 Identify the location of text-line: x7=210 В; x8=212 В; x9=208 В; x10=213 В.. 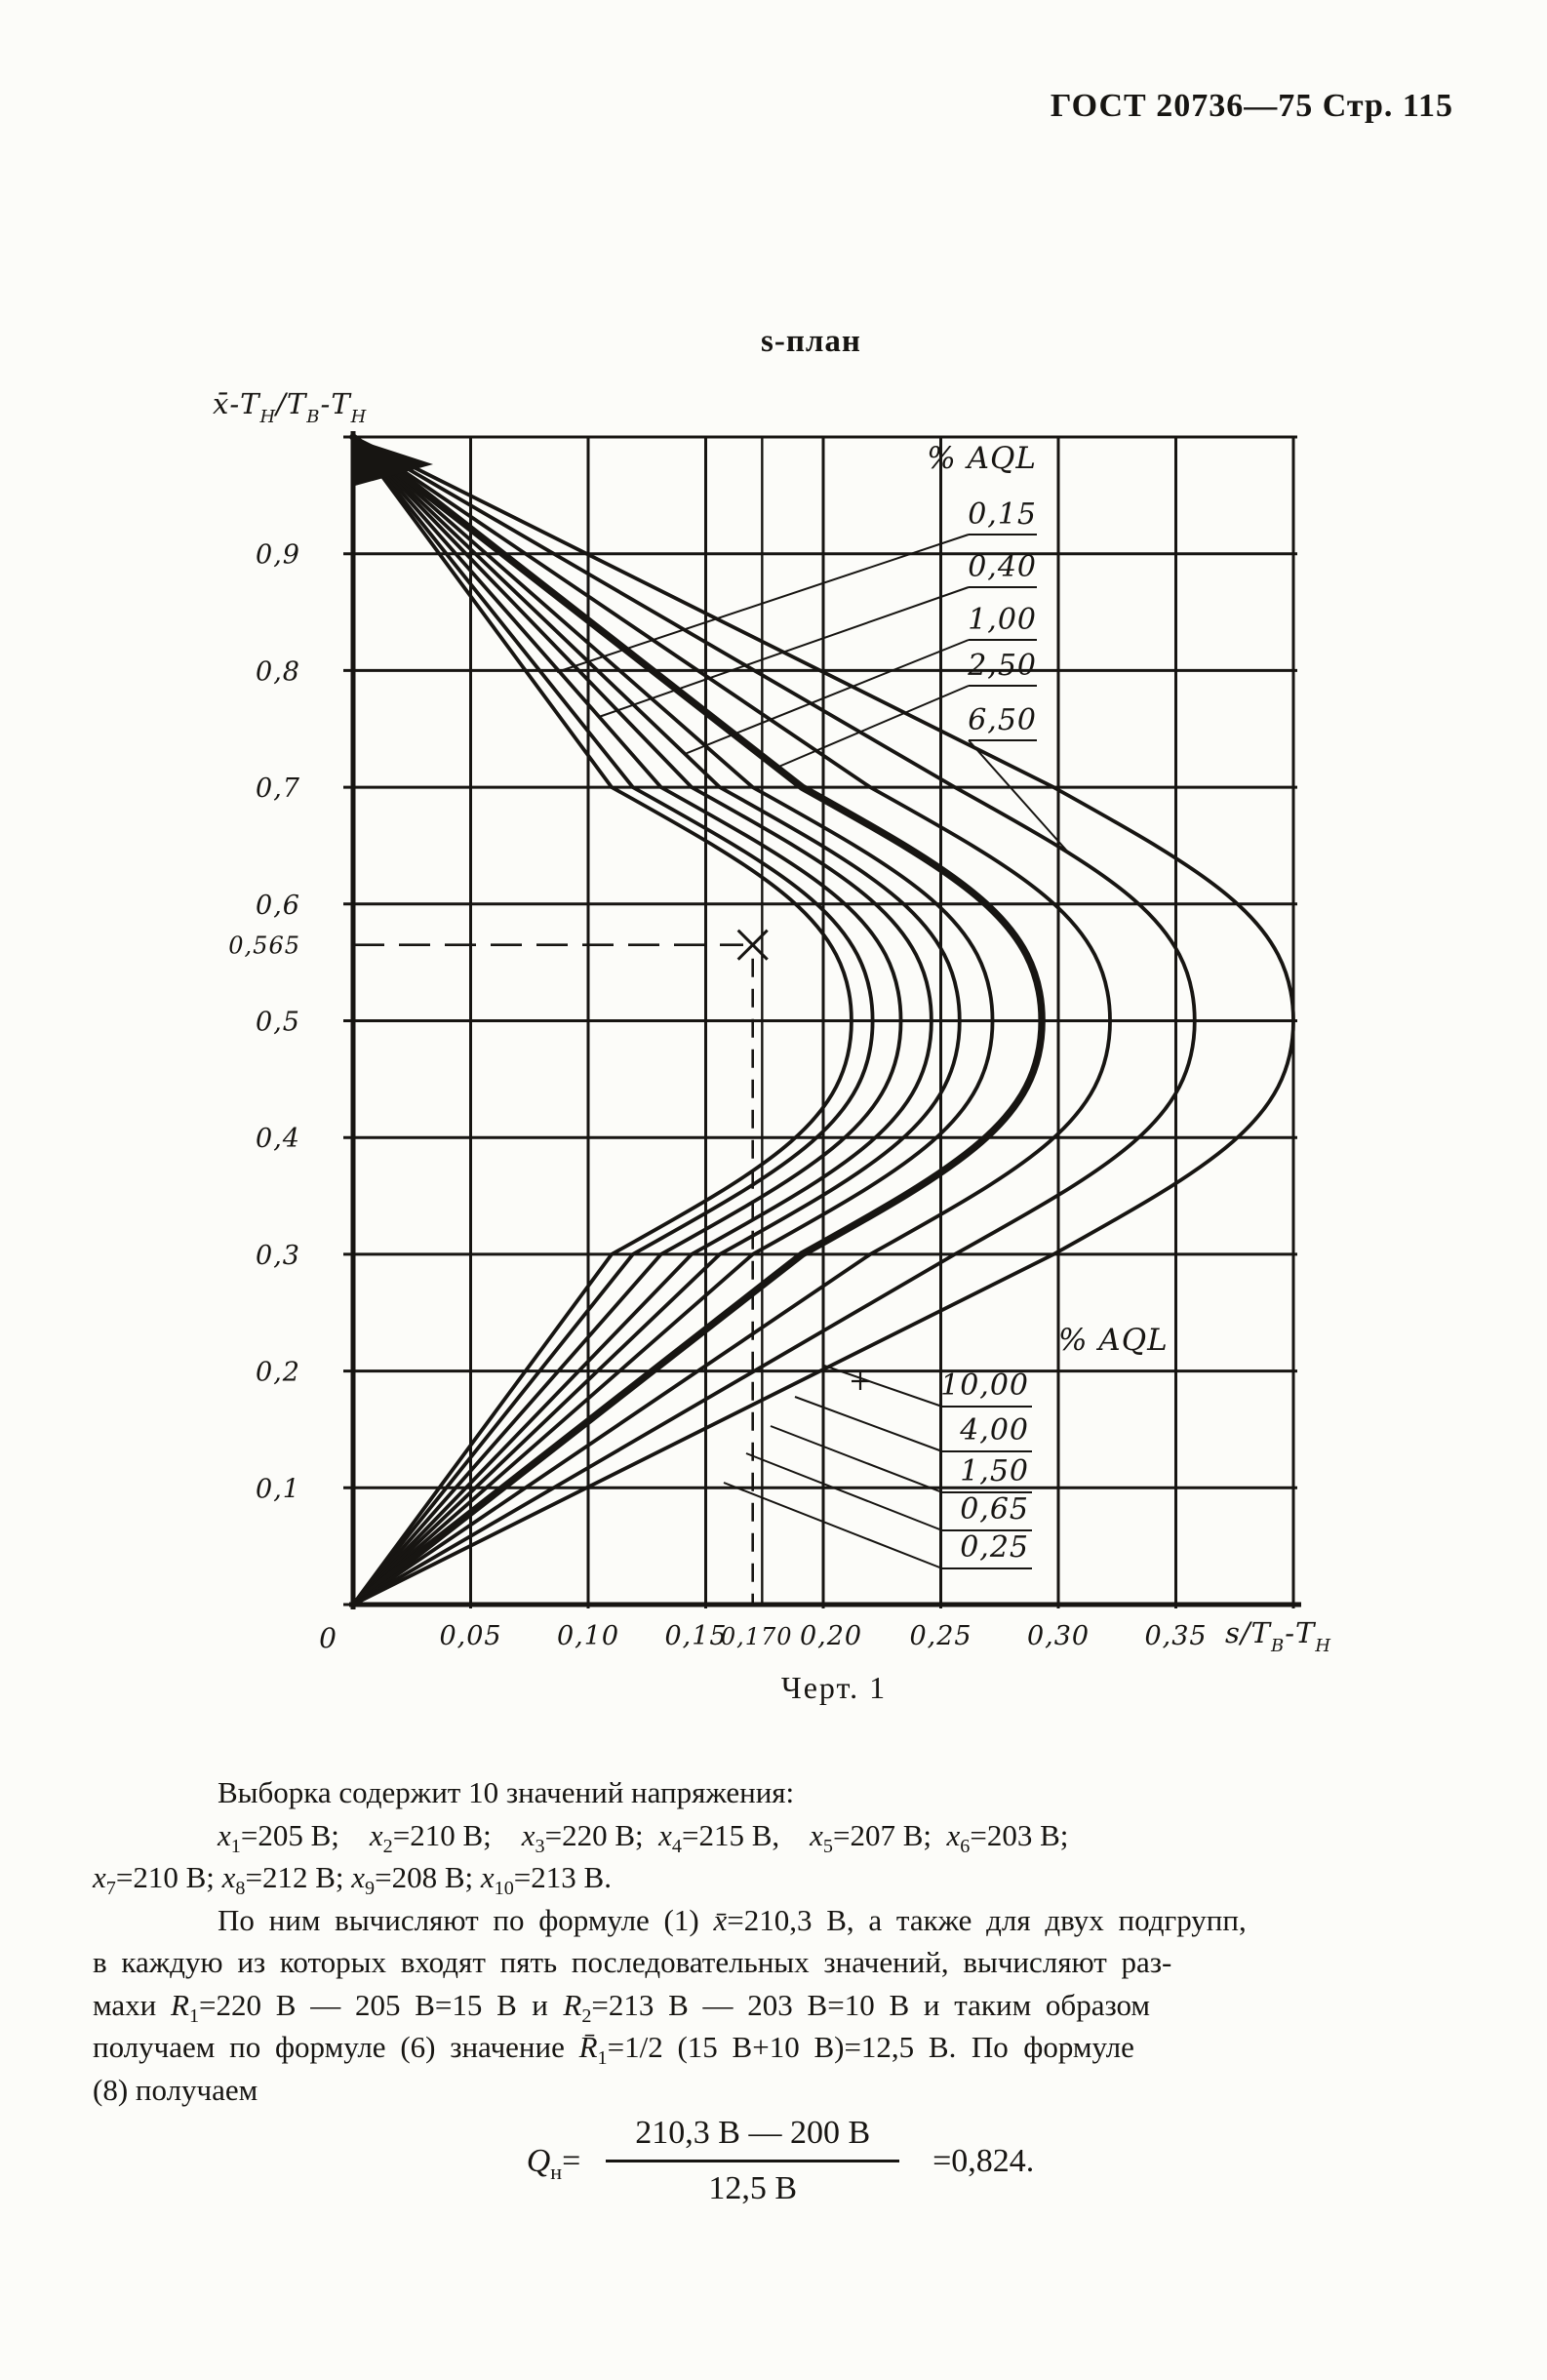
(352, 1880).